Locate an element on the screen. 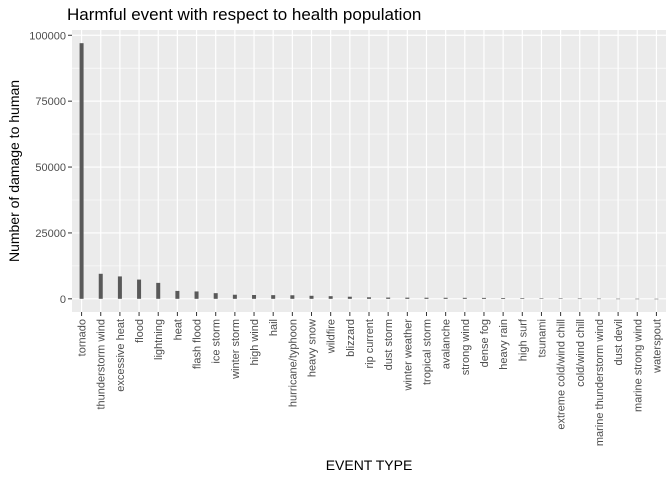 This screenshot has width=672, height=480. bar-avalanche is located at coordinates (445, 298).